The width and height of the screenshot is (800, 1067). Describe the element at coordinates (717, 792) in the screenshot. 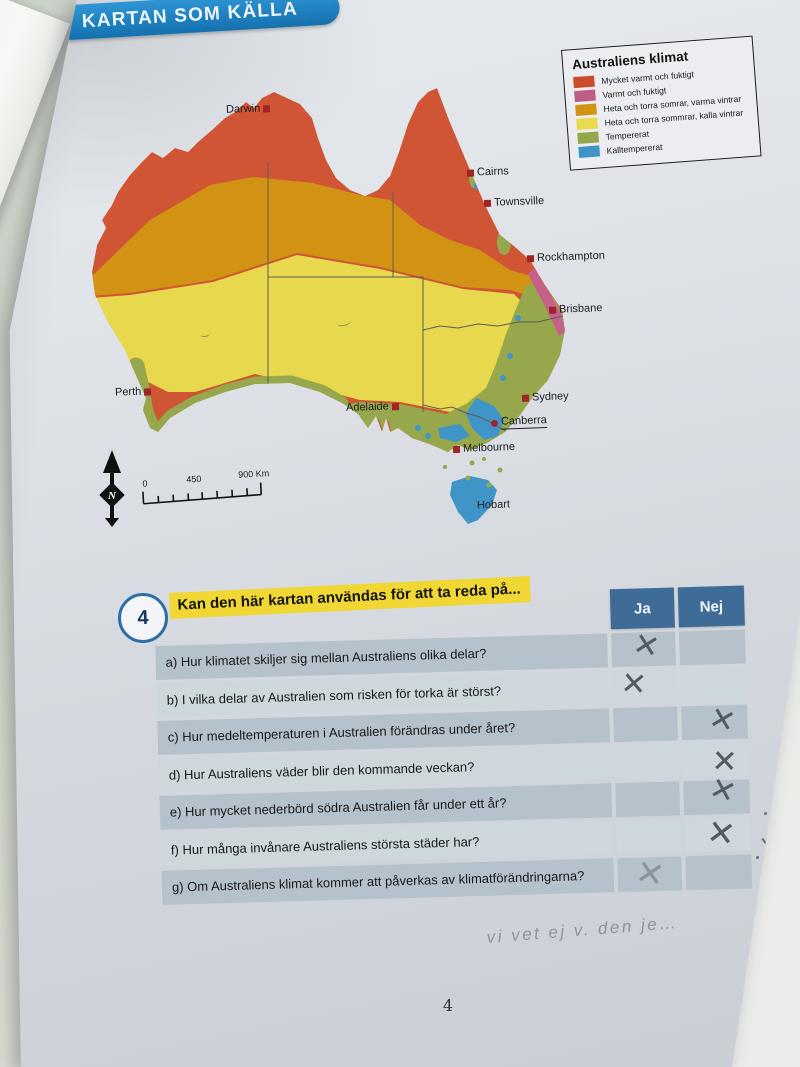

I see `answer-nej-e: ✕` at that location.